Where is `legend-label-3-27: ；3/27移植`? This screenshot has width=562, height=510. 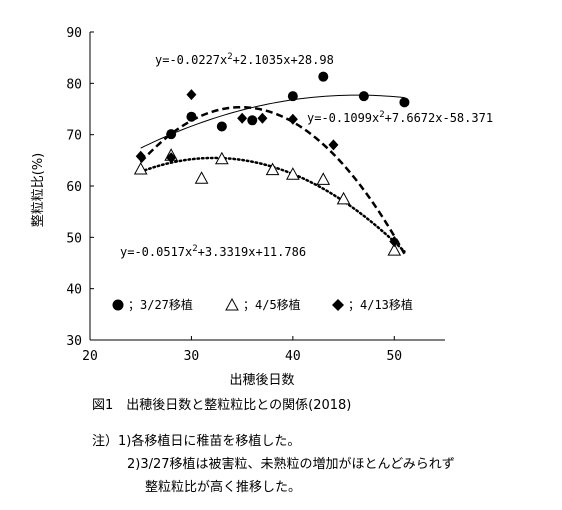
legend-label-3-27: ；3/27移植 is located at coordinates (160, 304).